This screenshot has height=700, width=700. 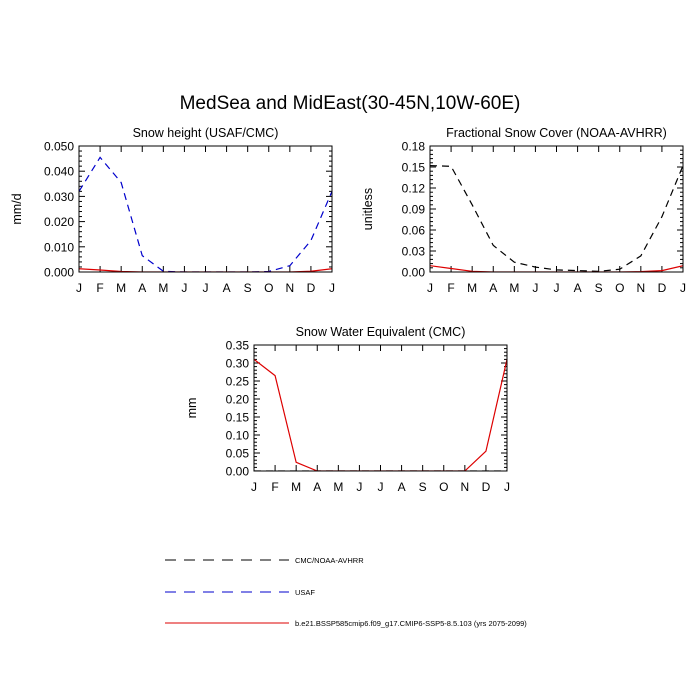 What do you see at coordinates (556, 133) in the screenshot?
I see `panel-title: Fractional Snow Cover (NOAA-AVHRR)` at bounding box center [556, 133].